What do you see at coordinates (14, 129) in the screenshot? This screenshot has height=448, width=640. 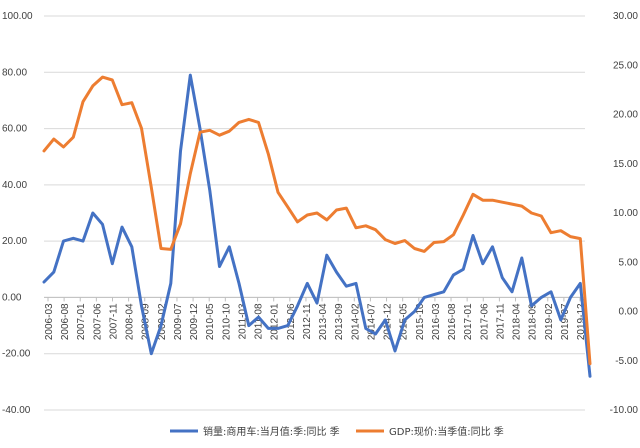 I see `left-axis-tick-label: 60.00` at bounding box center [14, 129].